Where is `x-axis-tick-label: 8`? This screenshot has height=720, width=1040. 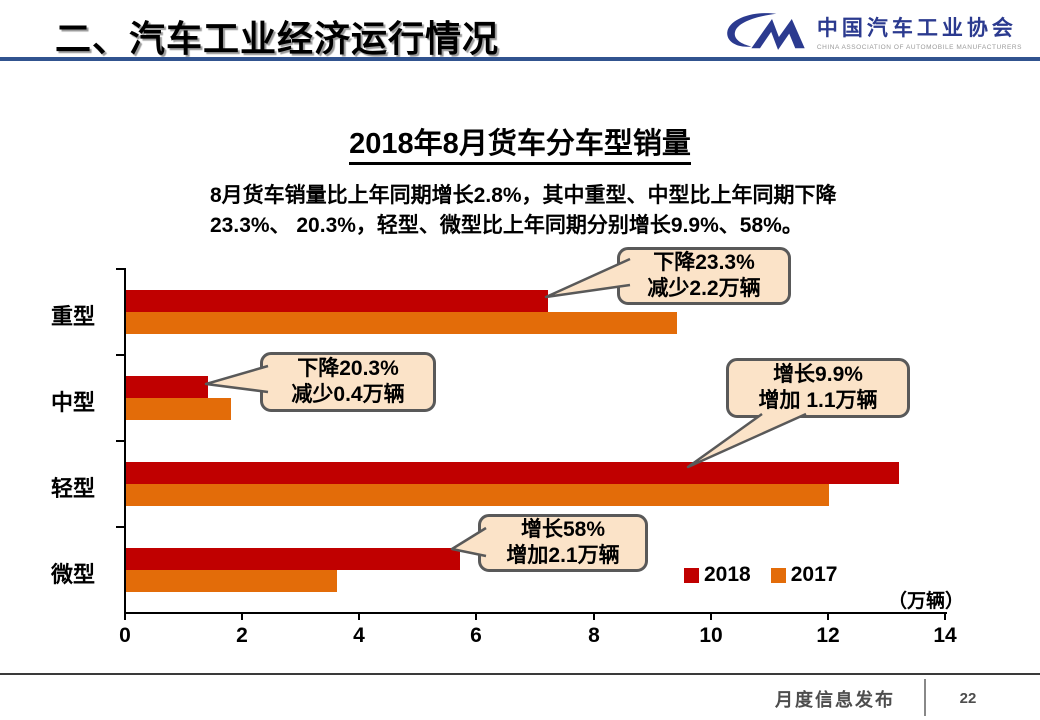
x-axis-tick-label: 8 is located at coordinates (594, 635).